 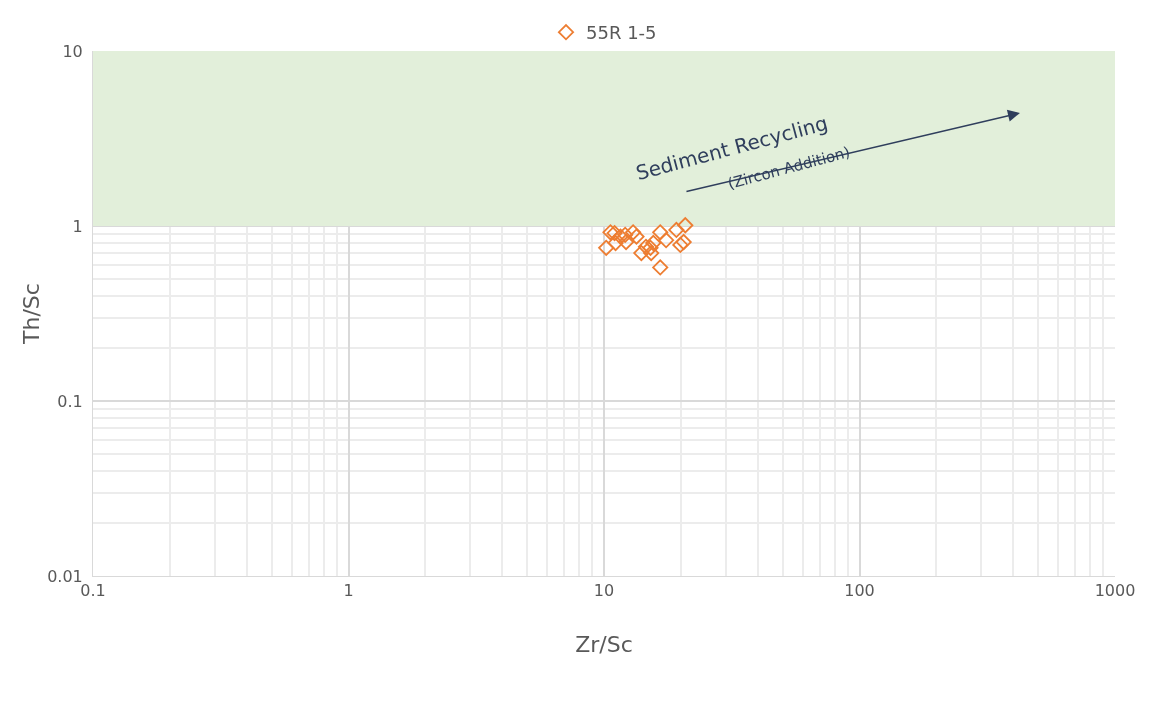 What do you see at coordinates (604, 591) in the screenshot?
I see `x-tick-label: 10` at bounding box center [604, 591].